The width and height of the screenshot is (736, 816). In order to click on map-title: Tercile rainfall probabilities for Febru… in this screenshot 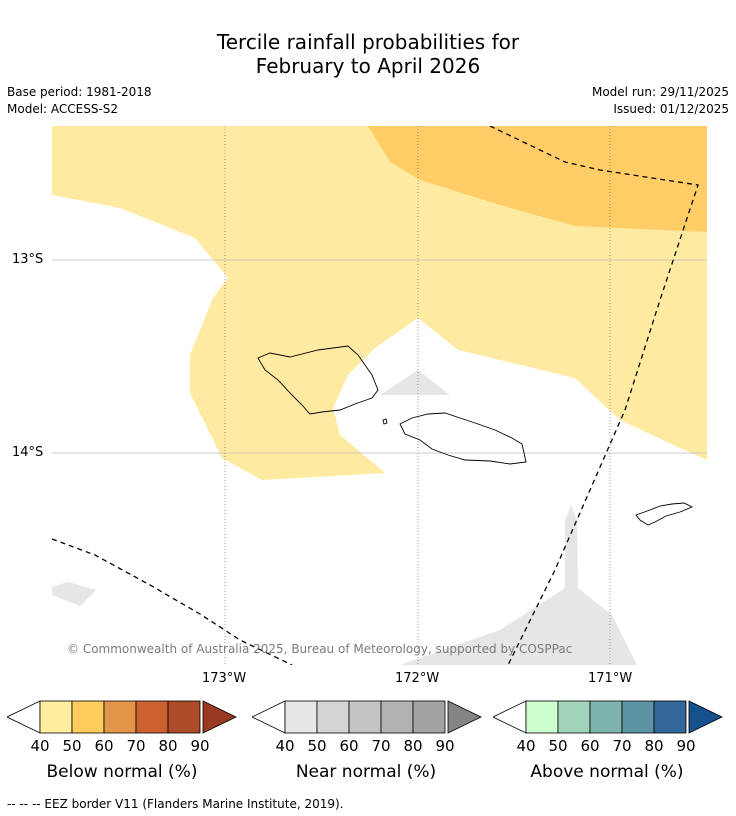, I will do `click(368, 54)`.